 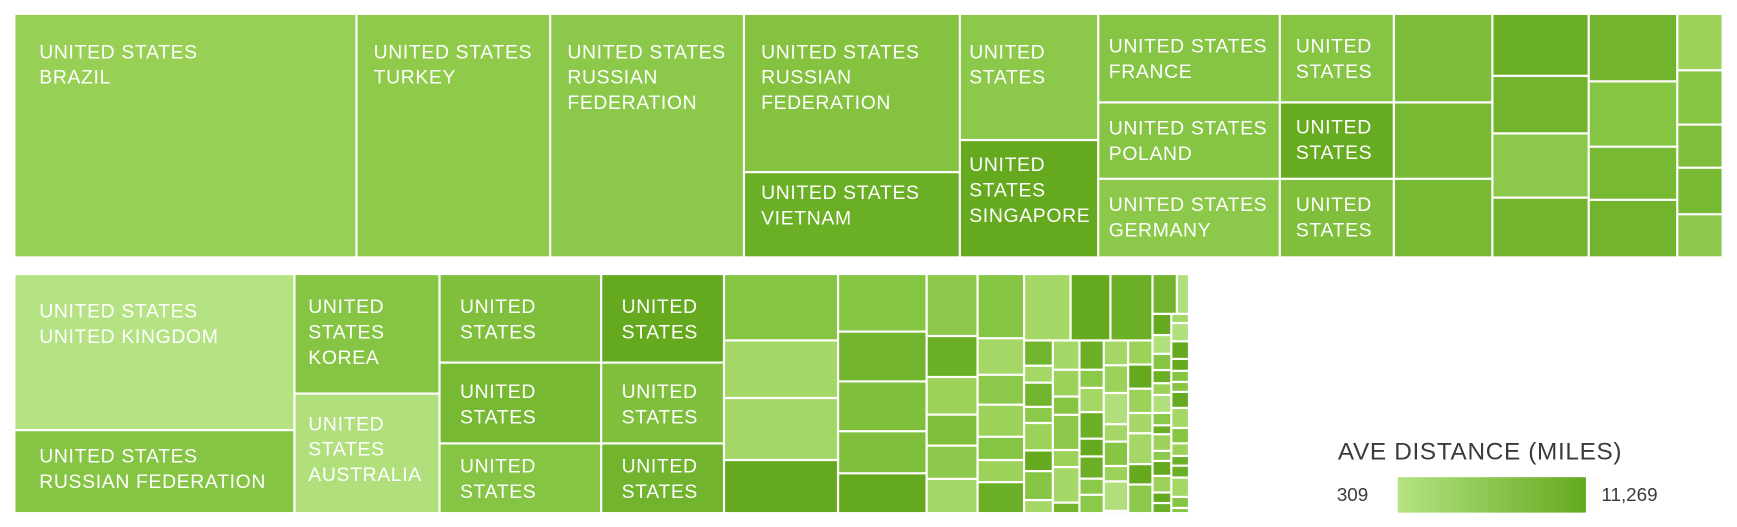 I want to click on tile-label: UNITED KINGDOM, so click(x=128, y=337).